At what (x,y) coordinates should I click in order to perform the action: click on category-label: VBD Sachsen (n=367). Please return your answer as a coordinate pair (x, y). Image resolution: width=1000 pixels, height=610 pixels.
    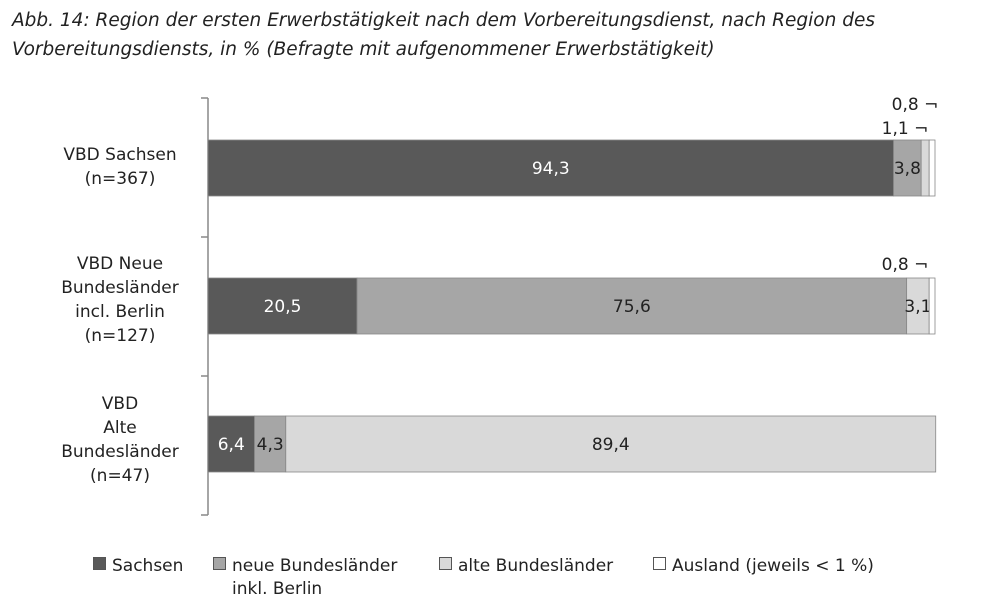
    Looking at the image, I should click on (120, 167).